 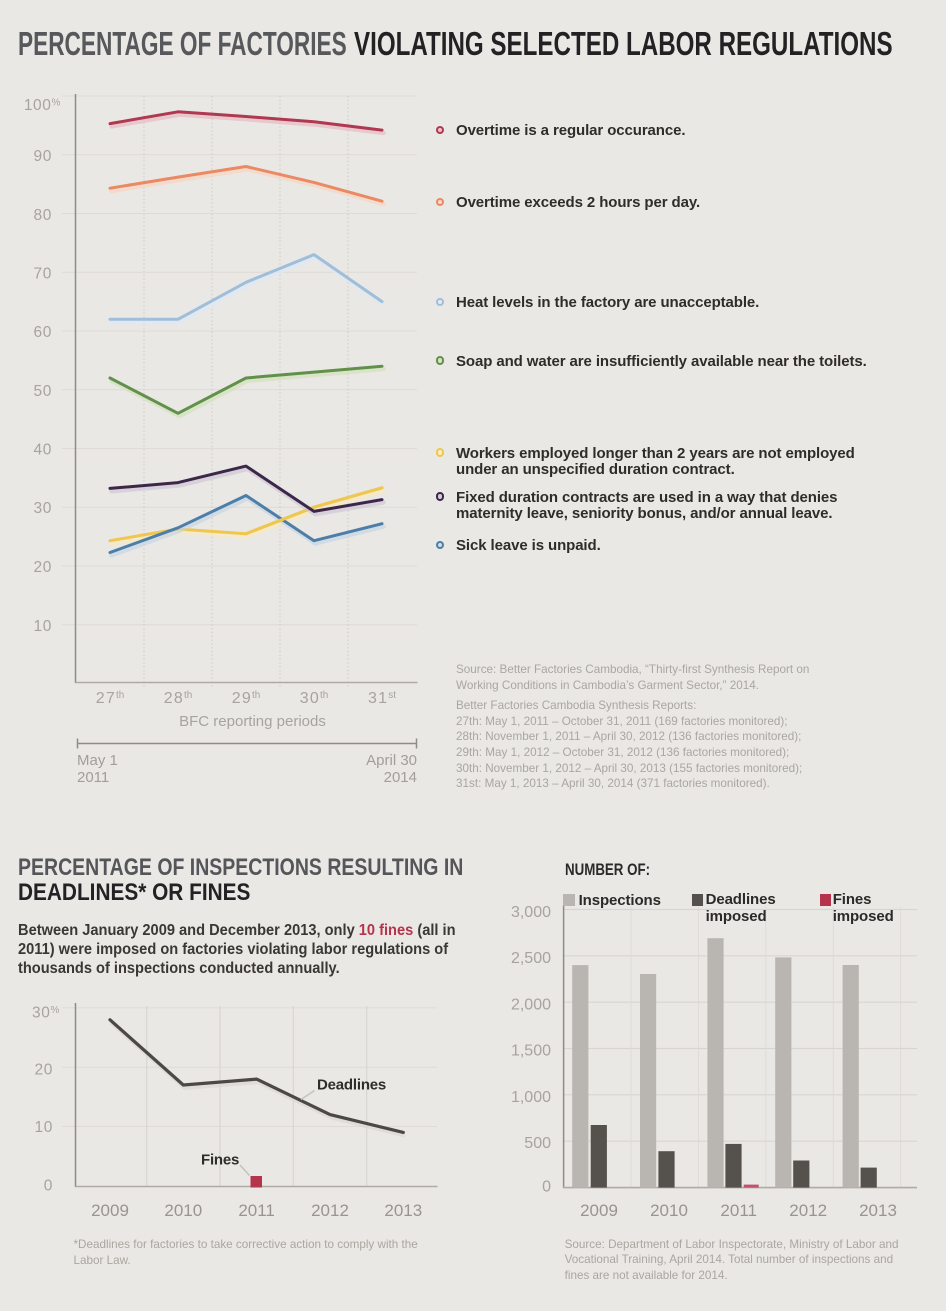 I want to click on svg-text: 40, so click(x=43, y=450).